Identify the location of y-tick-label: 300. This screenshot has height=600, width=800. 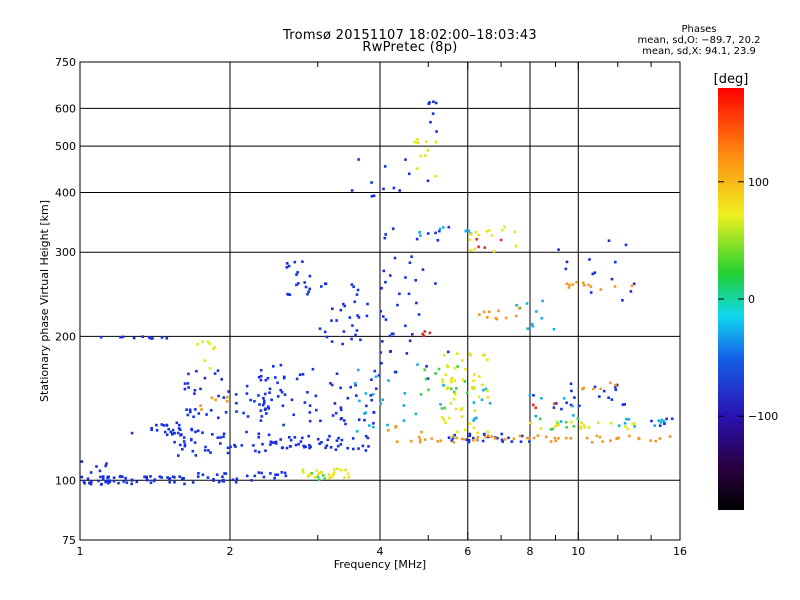
(65, 252).